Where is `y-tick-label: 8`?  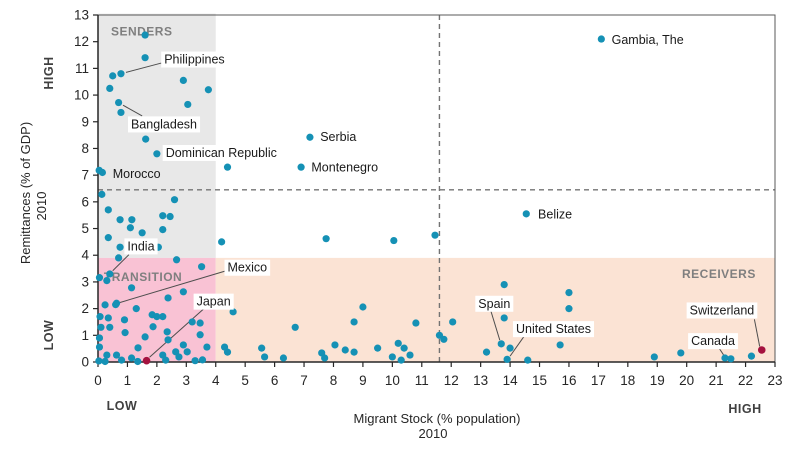 y-tick-label: 8 is located at coordinates (85, 148).